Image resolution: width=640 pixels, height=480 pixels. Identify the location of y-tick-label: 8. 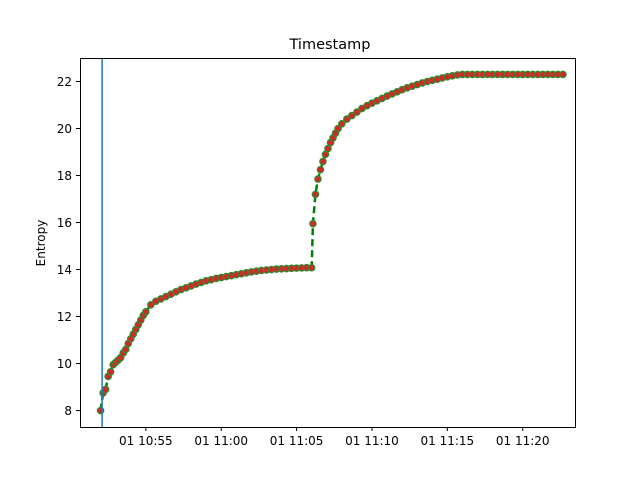
(68, 411).